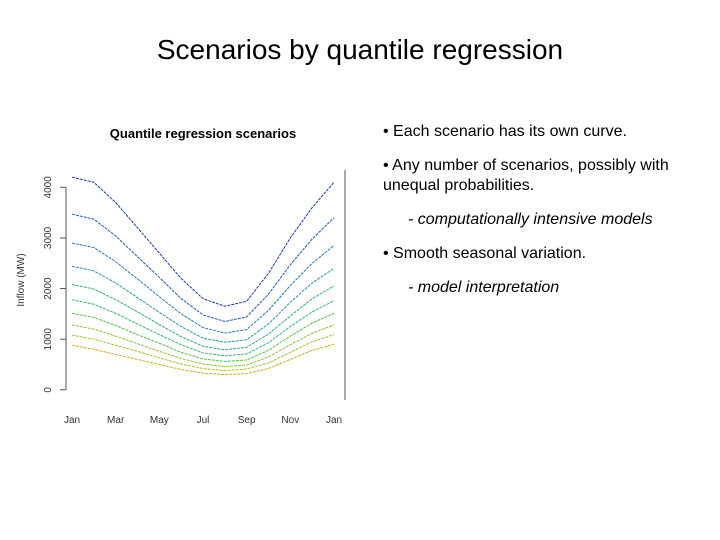 This screenshot has width=720, height=540. Describe the element at coordinates (48, 288) in the screenshot. I see `y-tick-label: 2000` at that location.